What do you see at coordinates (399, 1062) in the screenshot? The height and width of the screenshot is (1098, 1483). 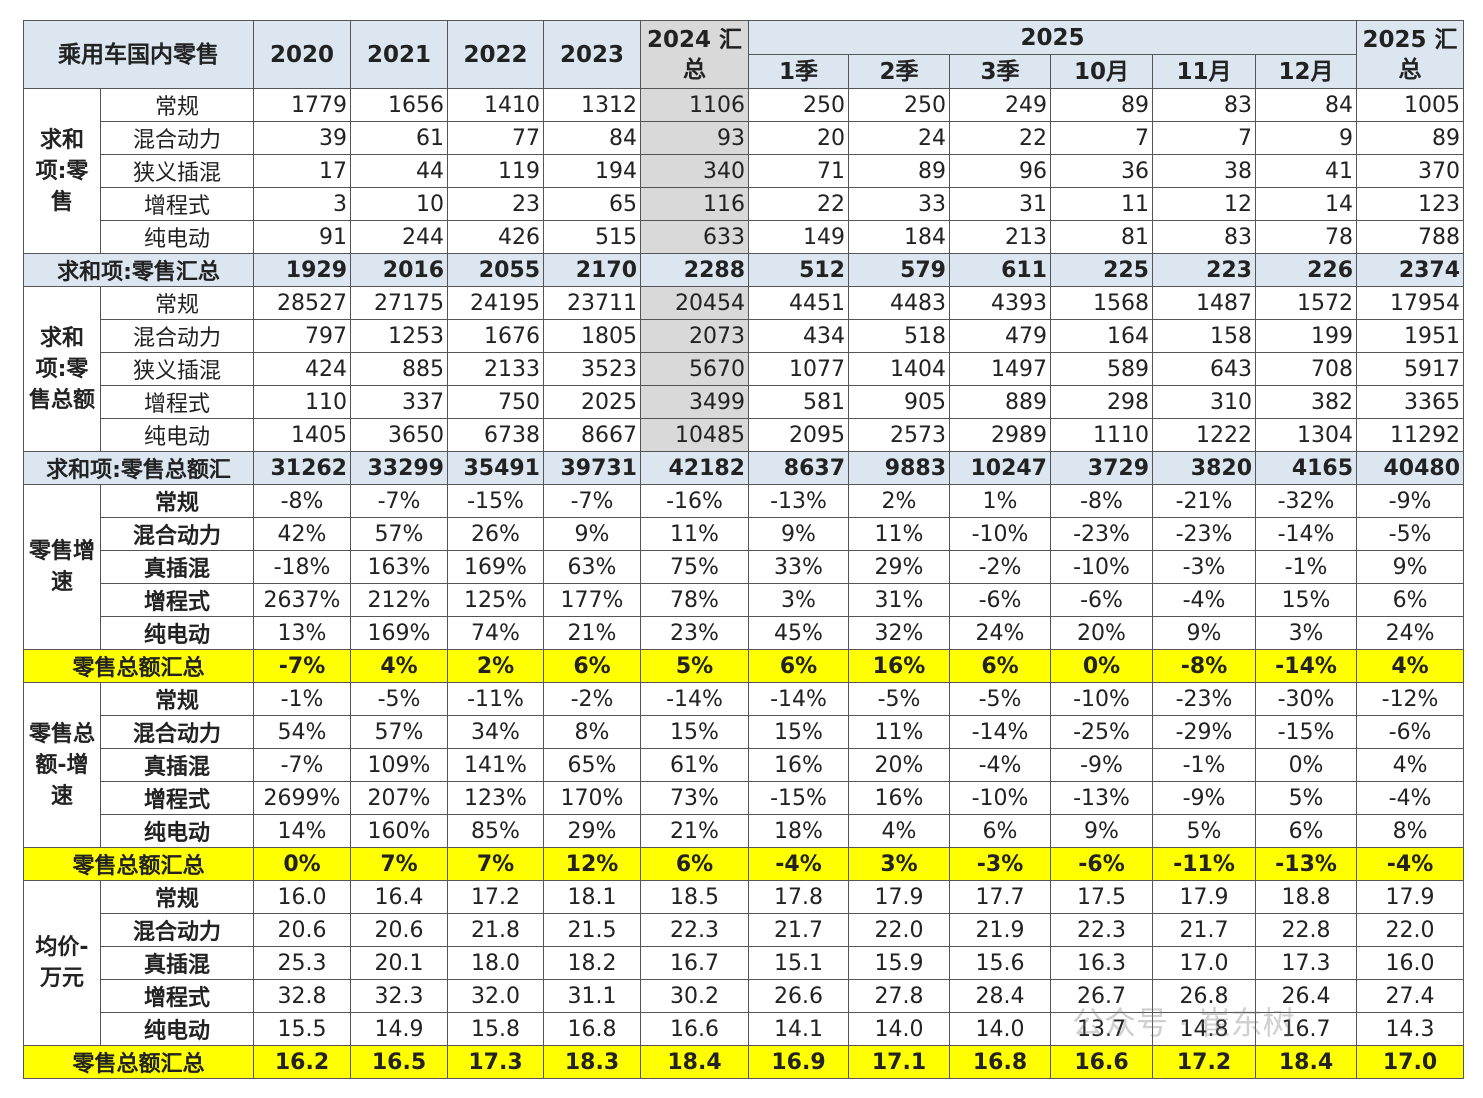 I see `total-cell: 16.5` at bounding box center [399, 1062].